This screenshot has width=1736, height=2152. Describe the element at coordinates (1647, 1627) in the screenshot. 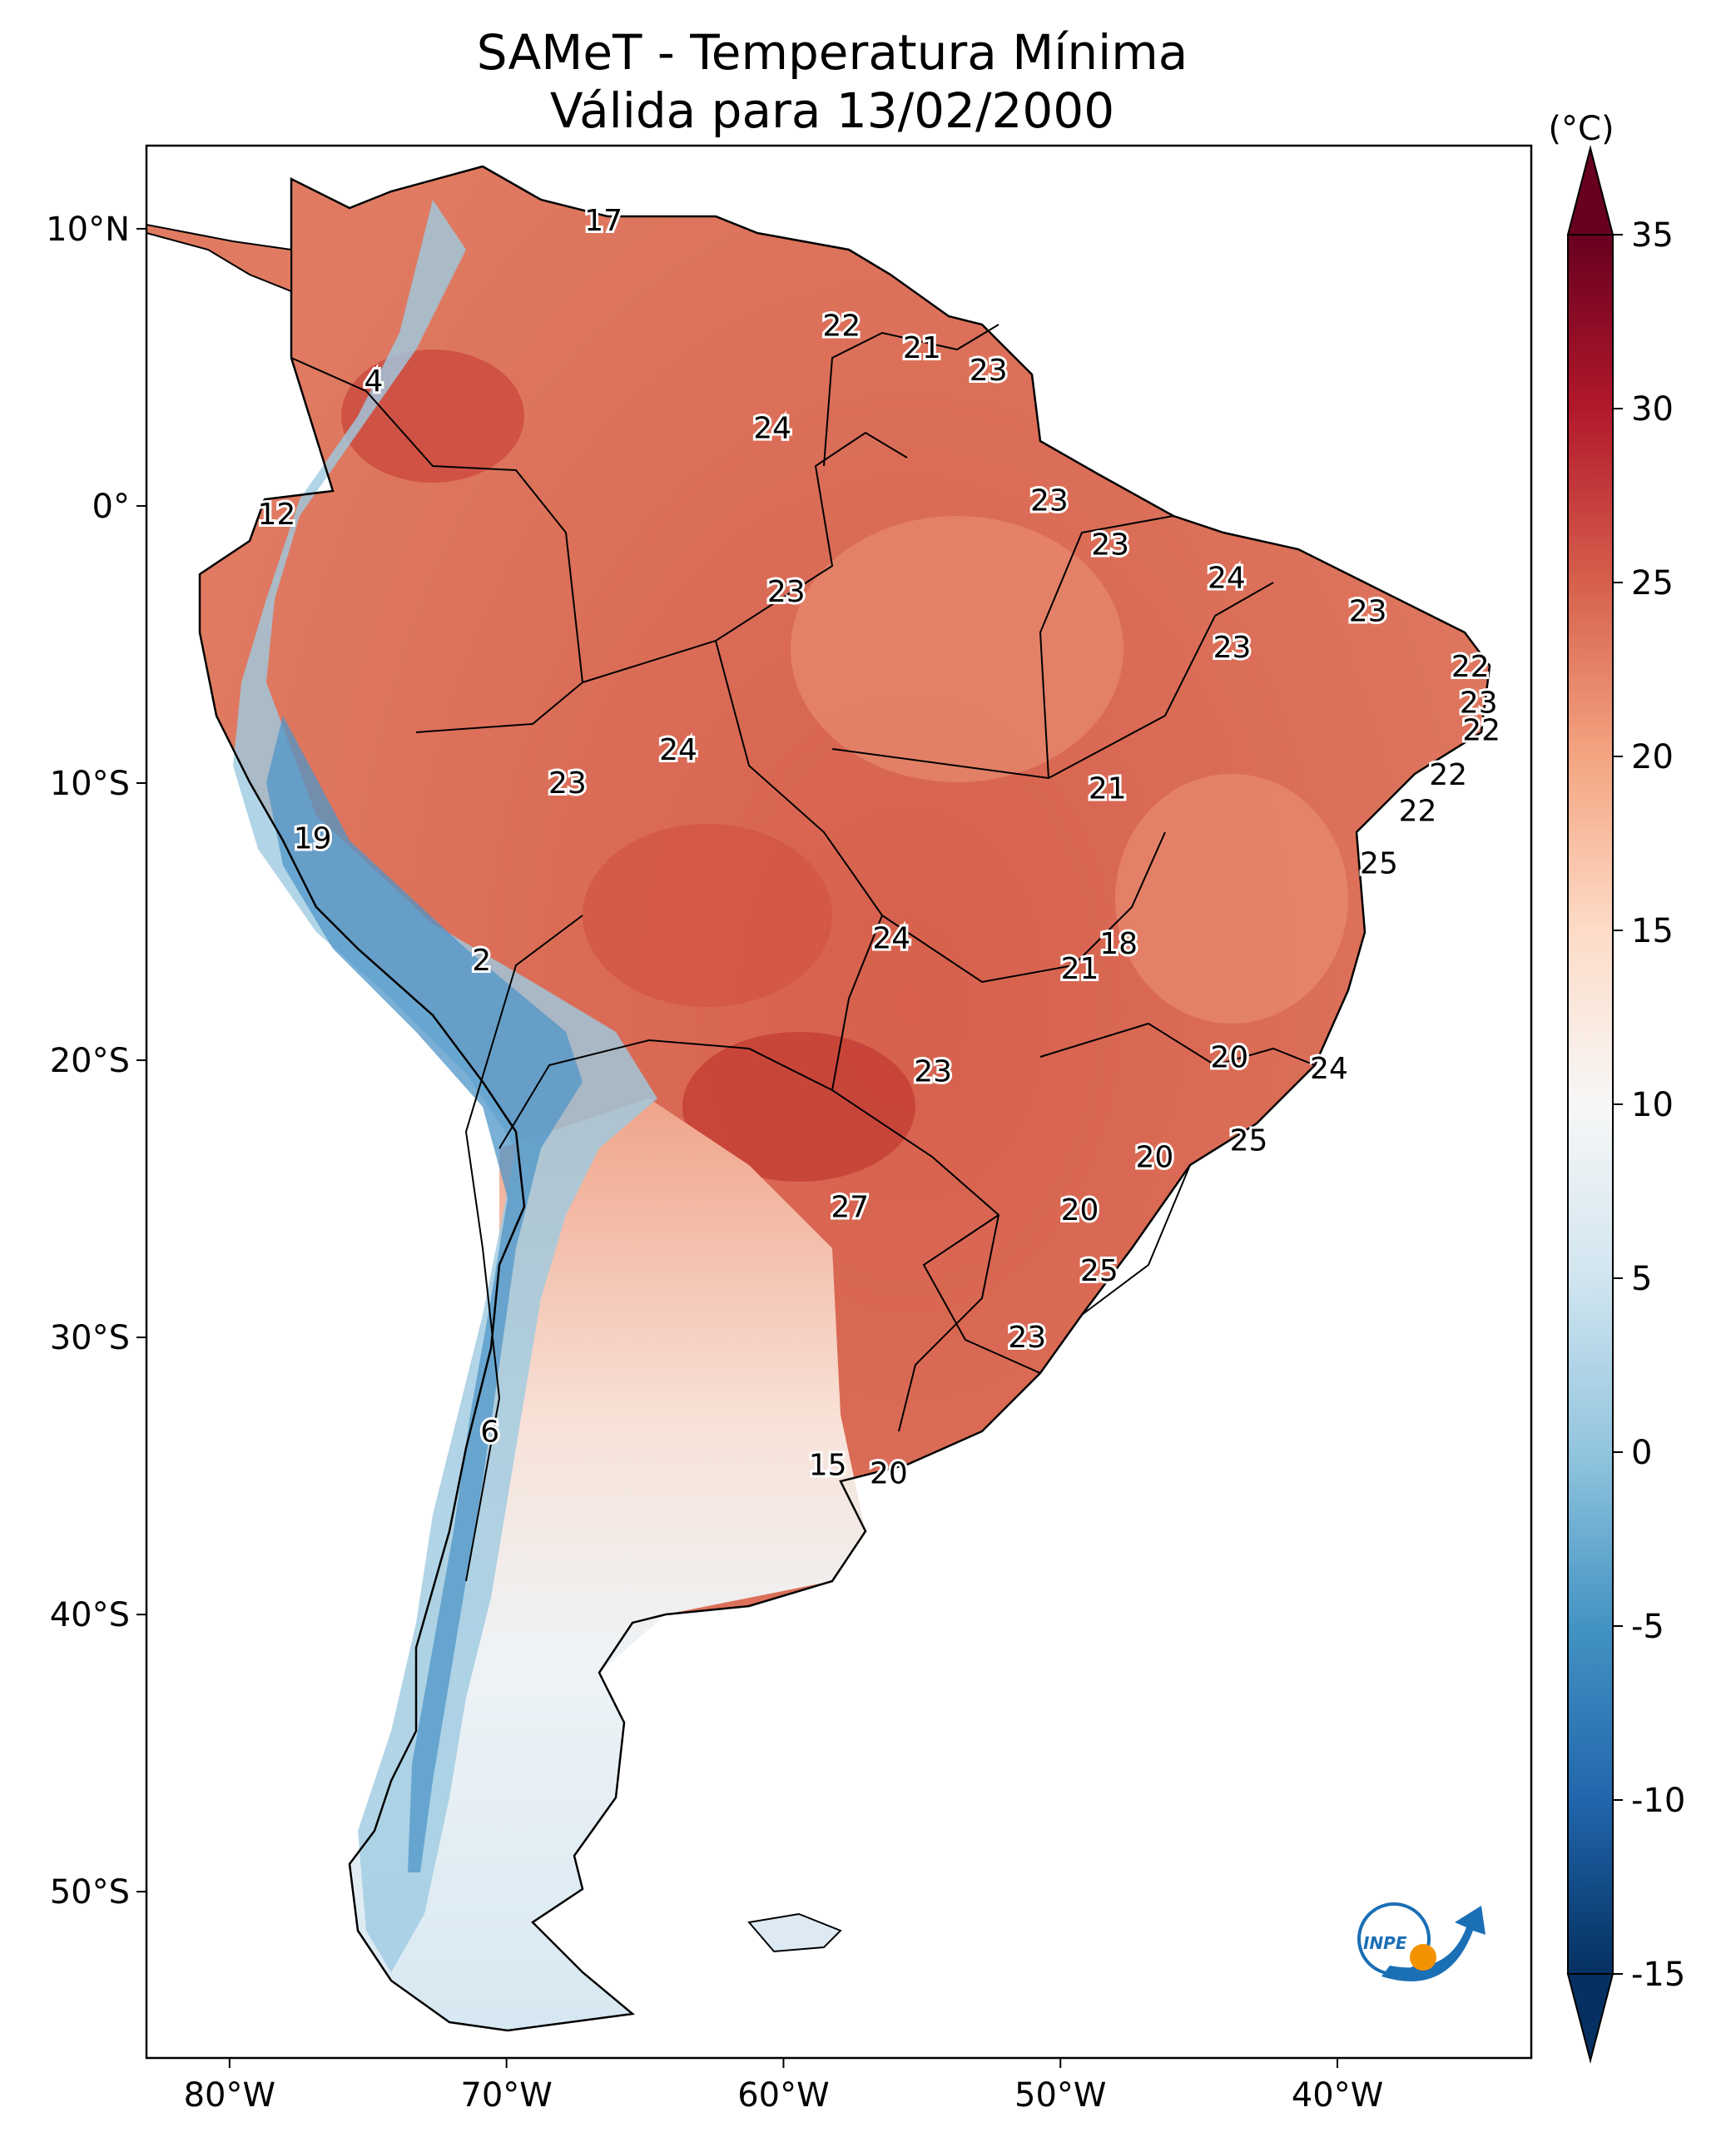

I see `colorbar-tick-label: -5` at that location.